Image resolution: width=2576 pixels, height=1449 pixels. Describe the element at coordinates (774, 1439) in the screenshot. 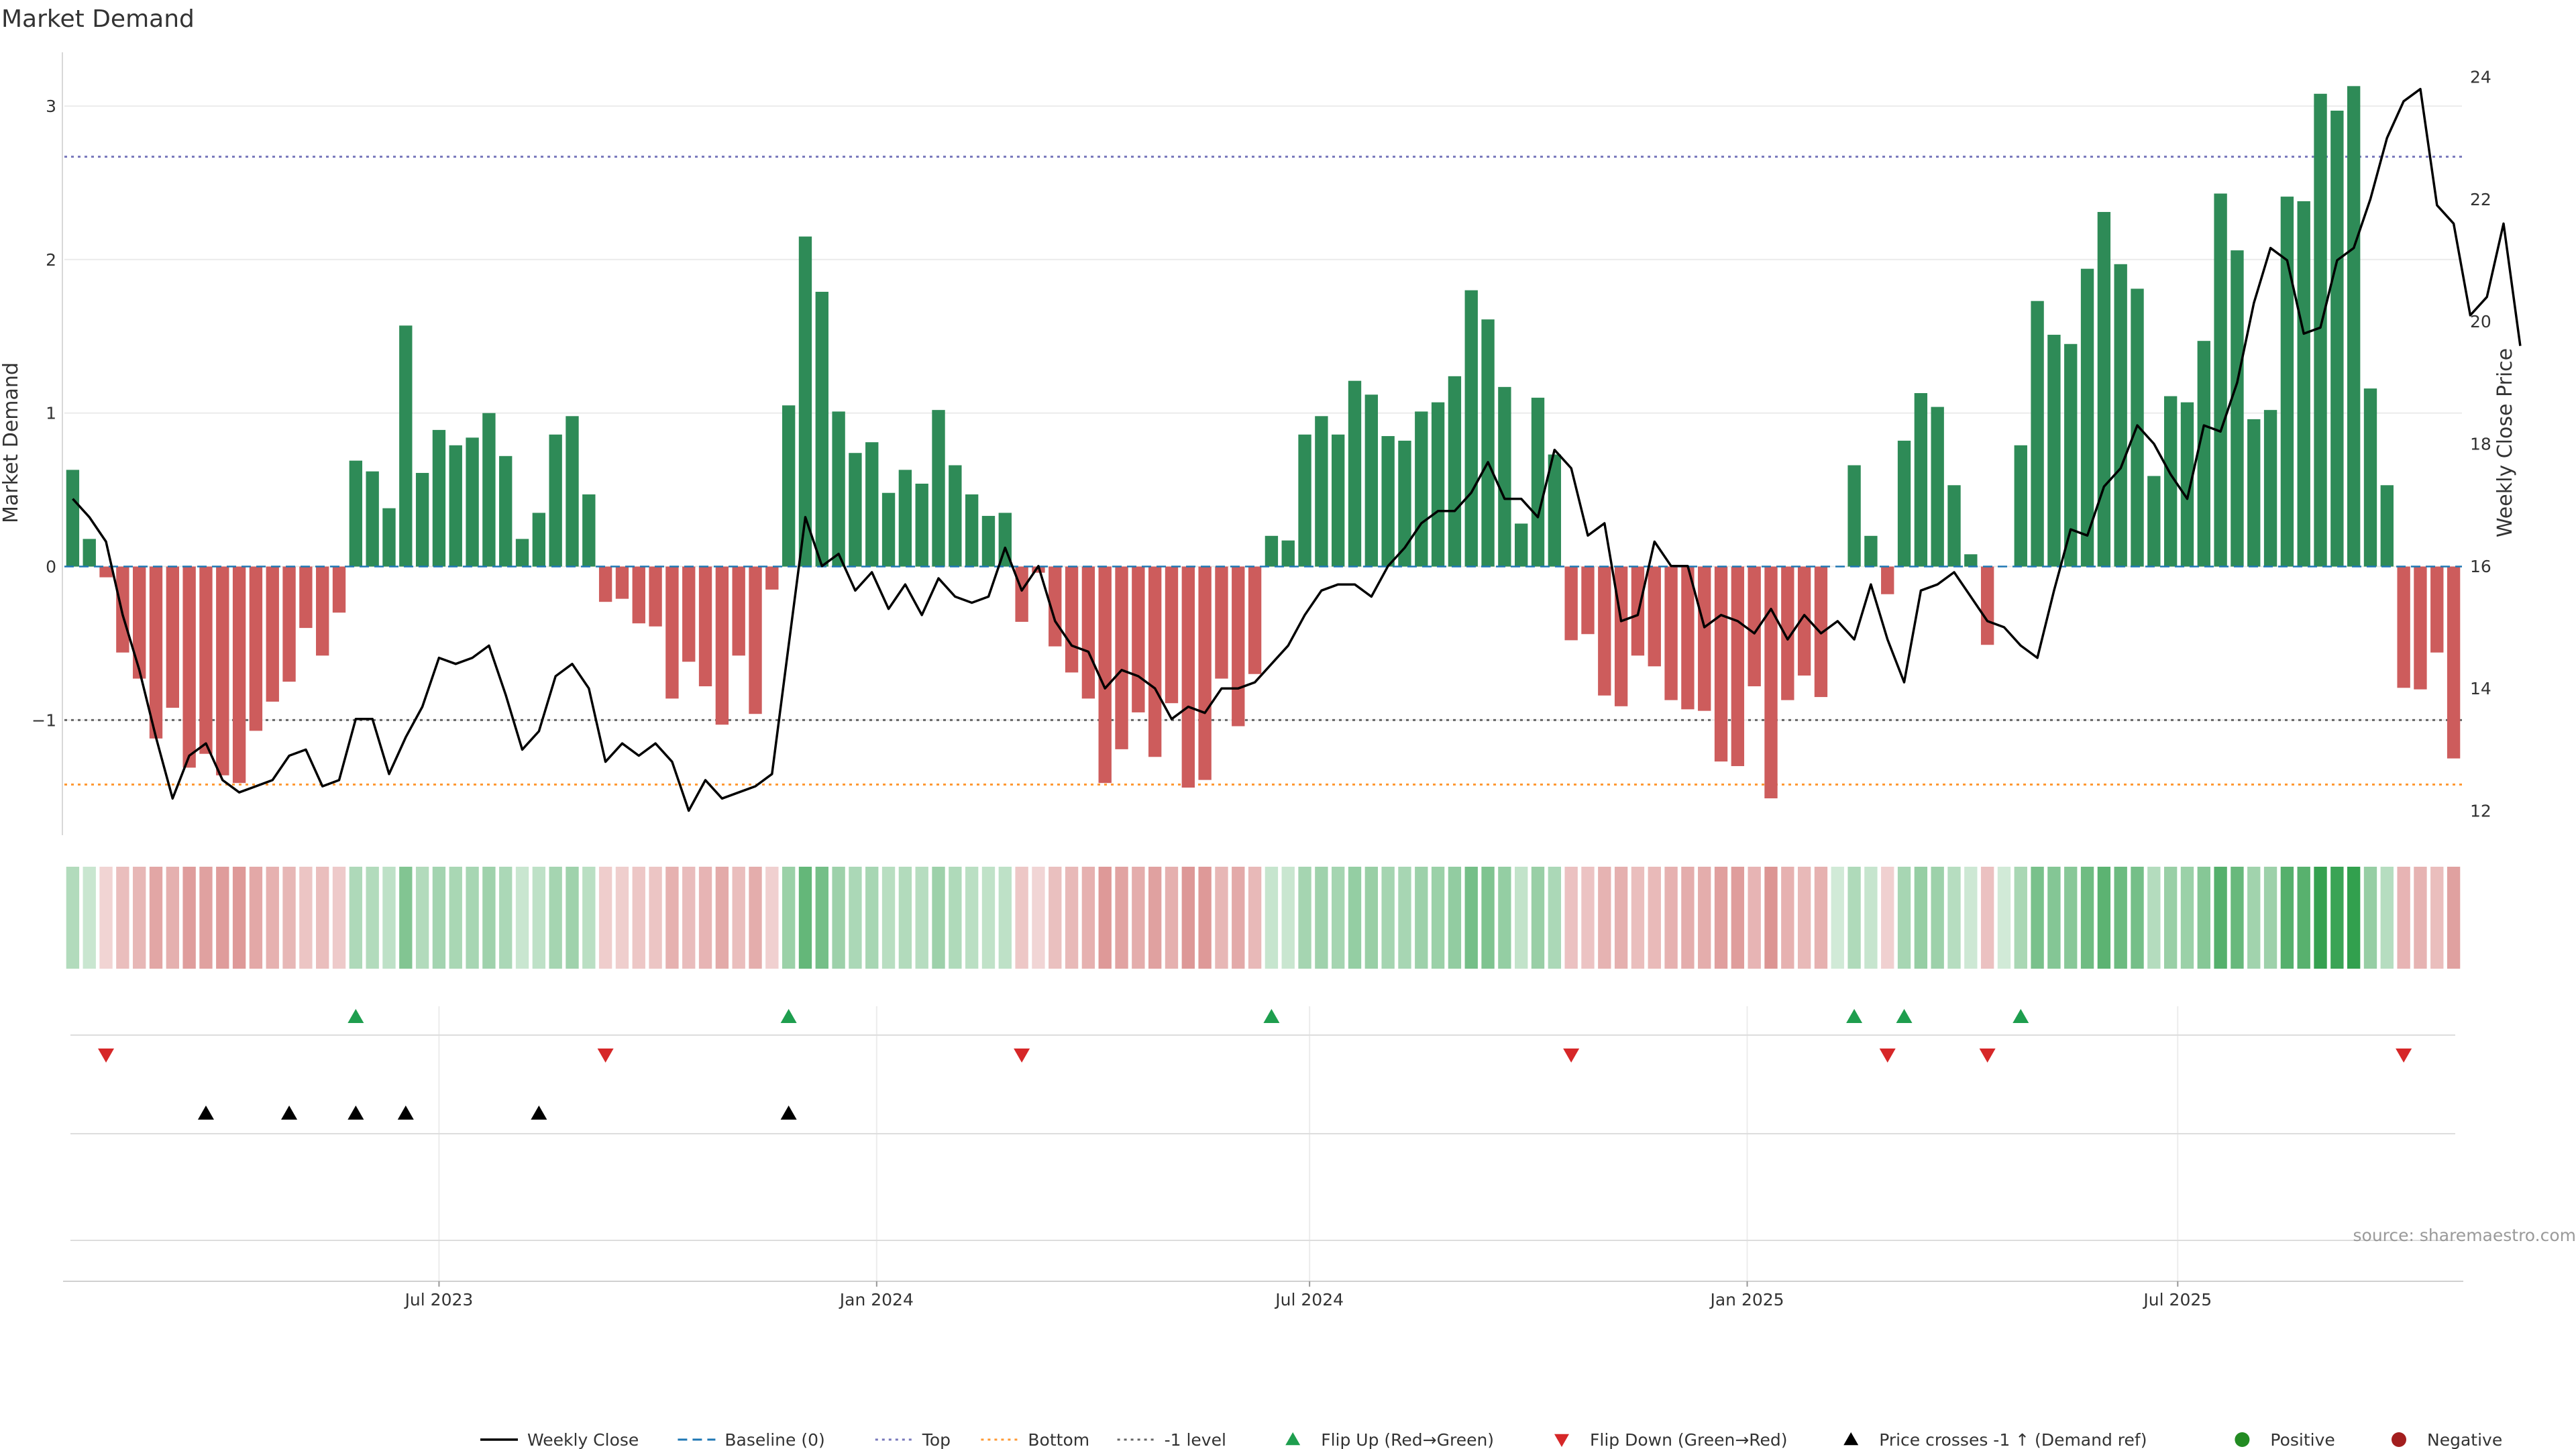

I see `legend-label: Baseline (0)` at that location.